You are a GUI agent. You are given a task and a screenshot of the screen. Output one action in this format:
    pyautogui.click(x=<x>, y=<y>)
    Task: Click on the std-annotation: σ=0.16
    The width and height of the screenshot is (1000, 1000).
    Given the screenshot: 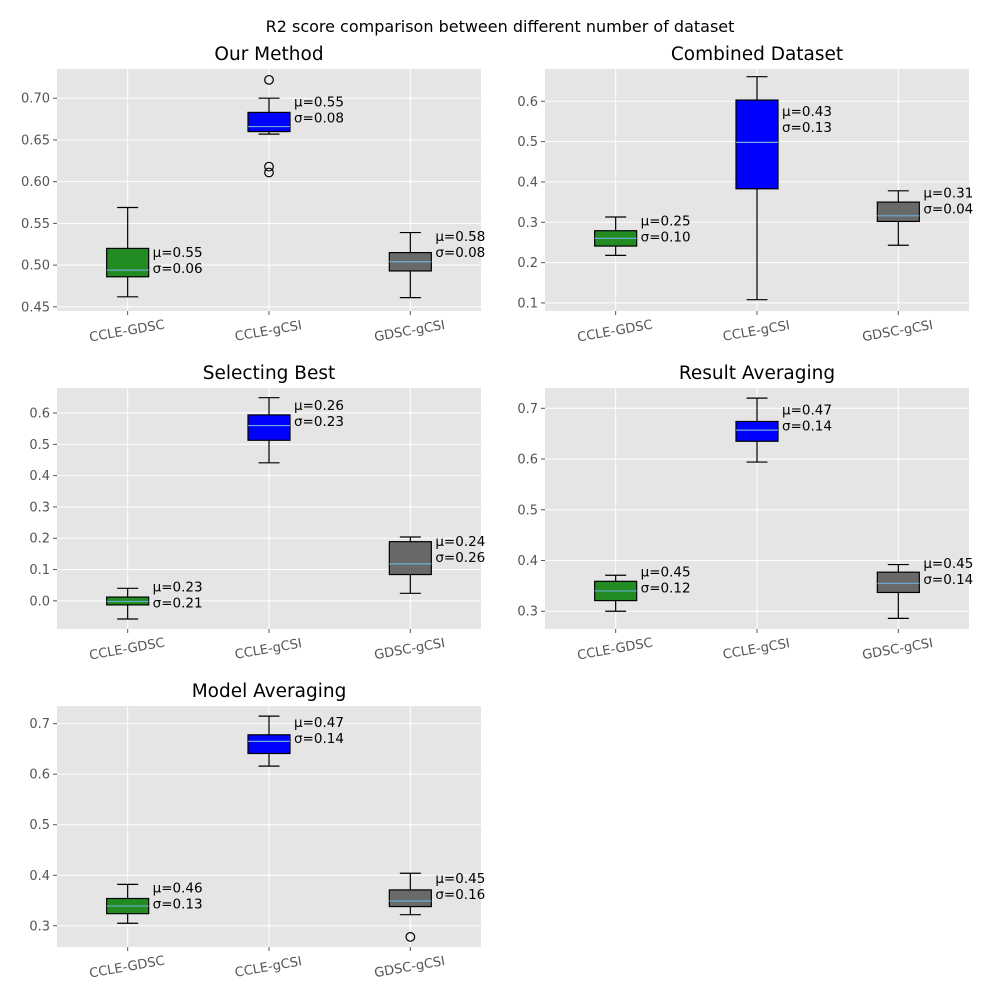 What is the action you would take?
    pyautogui.click(x=460, y=895)
    